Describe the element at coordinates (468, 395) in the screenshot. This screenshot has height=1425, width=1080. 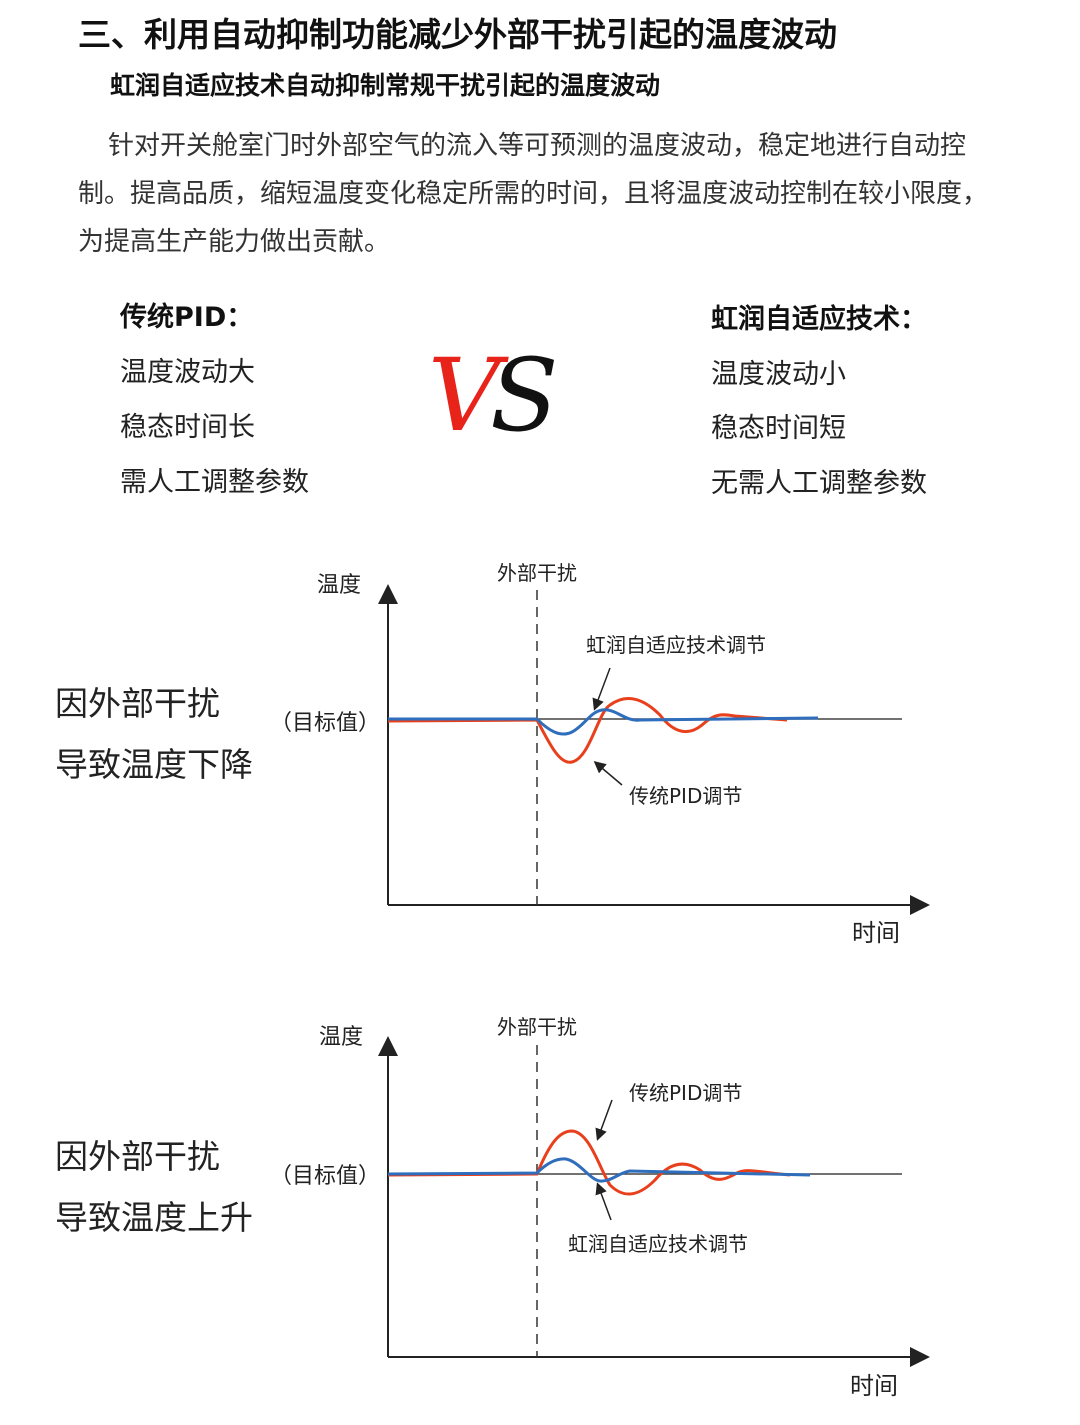
I see `vs-letter-v: V` at that location.